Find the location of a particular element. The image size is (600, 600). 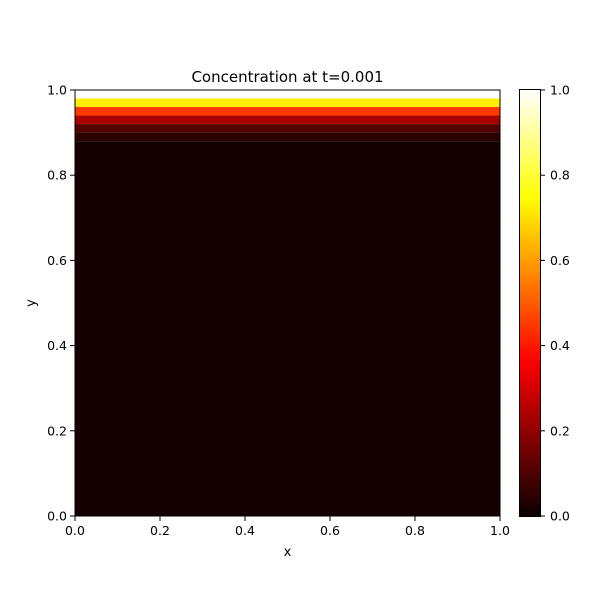

colorbar-axis: 0.0 0.2 0.4 0.6 0.8 1.0 is located at coordinates (555, 303).